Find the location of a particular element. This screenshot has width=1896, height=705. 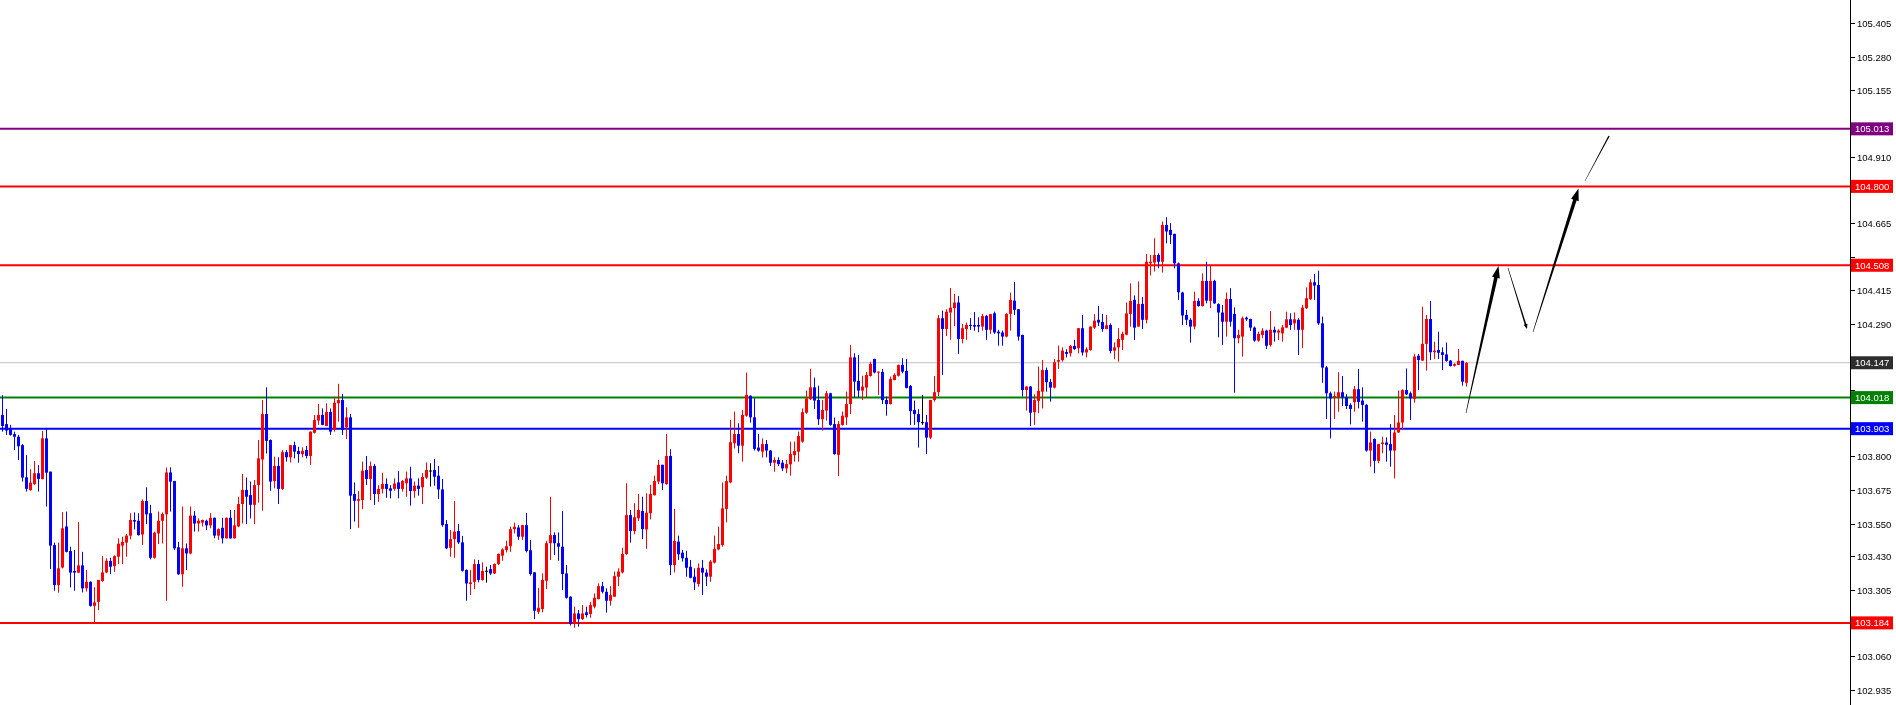

y-tick-label: 104.665 is located at coordinates (1874, 223).